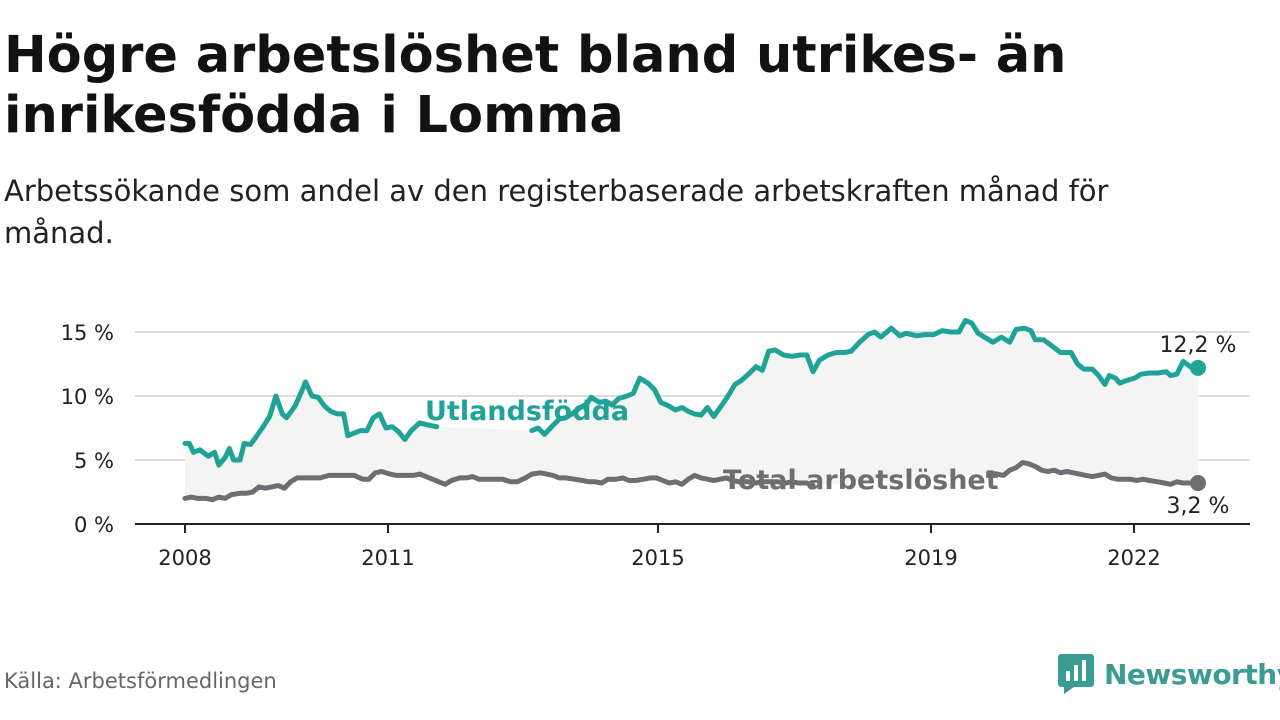  Describe the element at coordinates (1198, 483) in the screenshot. I see `end-dot-total-arbetsloshet` at that location.